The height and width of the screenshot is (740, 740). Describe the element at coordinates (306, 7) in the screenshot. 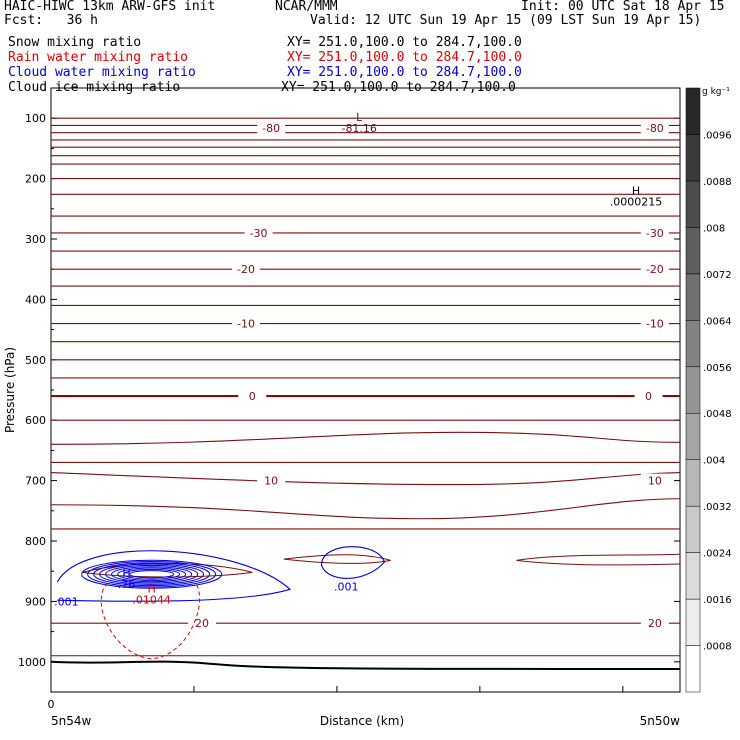

I see `org-label: NCAR/MMM` at that location.